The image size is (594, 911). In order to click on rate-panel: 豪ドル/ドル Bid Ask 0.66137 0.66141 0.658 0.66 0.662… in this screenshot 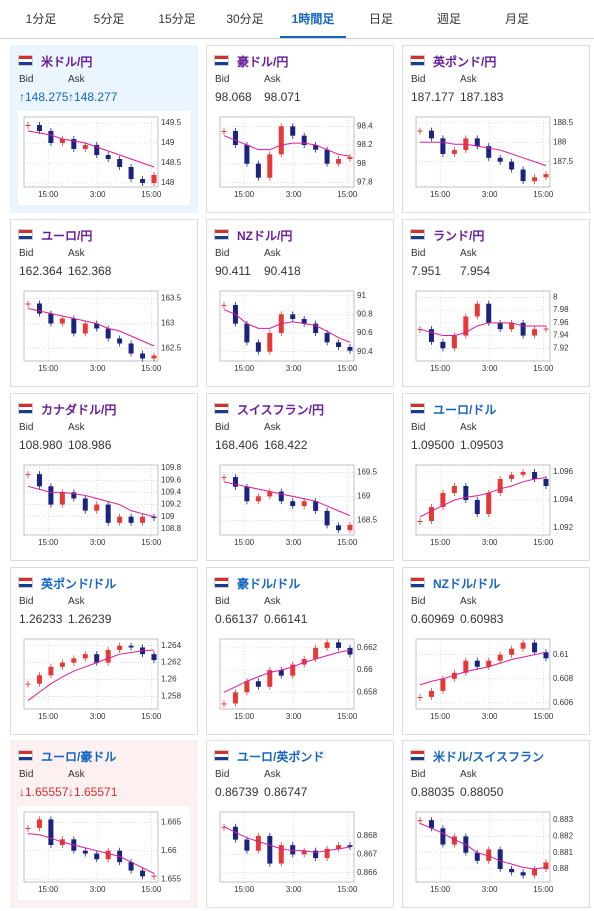, I will do `click(300, 651)`.